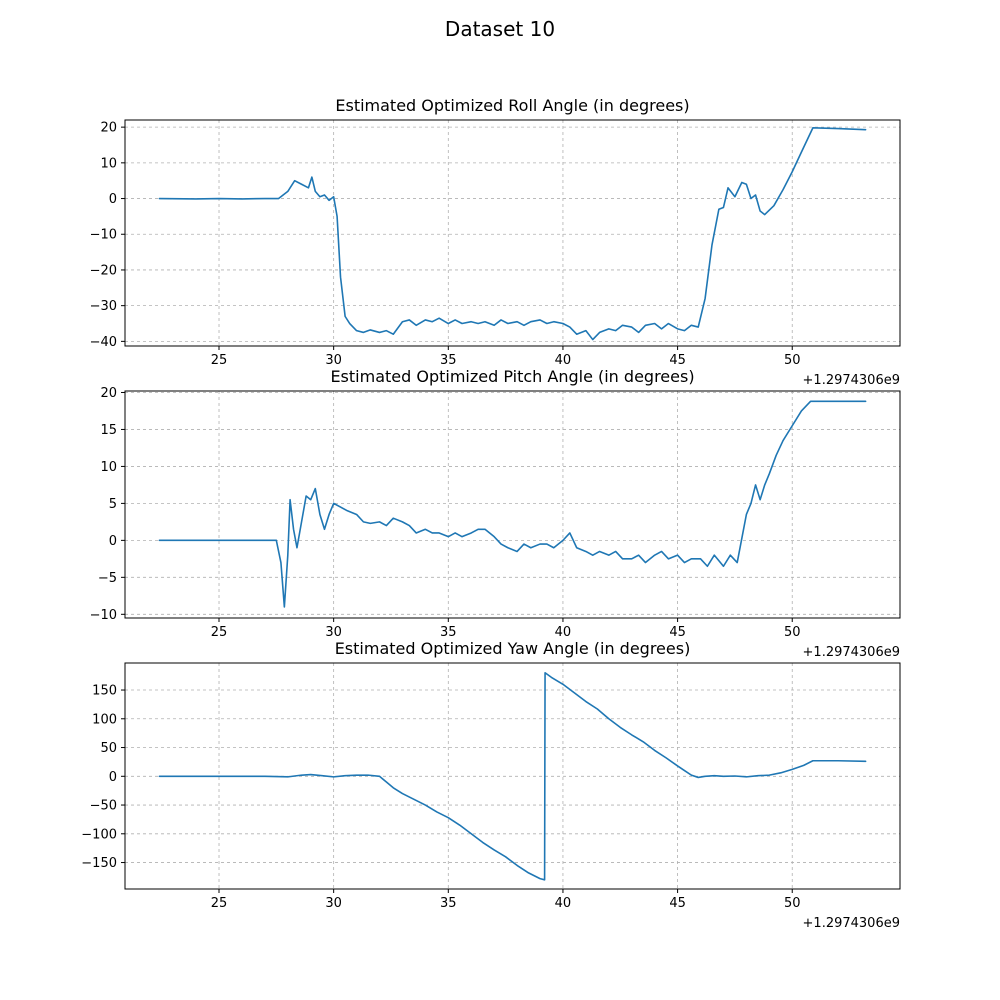 The height and width of the screenshot is (1000, 1000). I want to click on pitch-x-offset-label: +1.2974306e9, so click(851, 652).